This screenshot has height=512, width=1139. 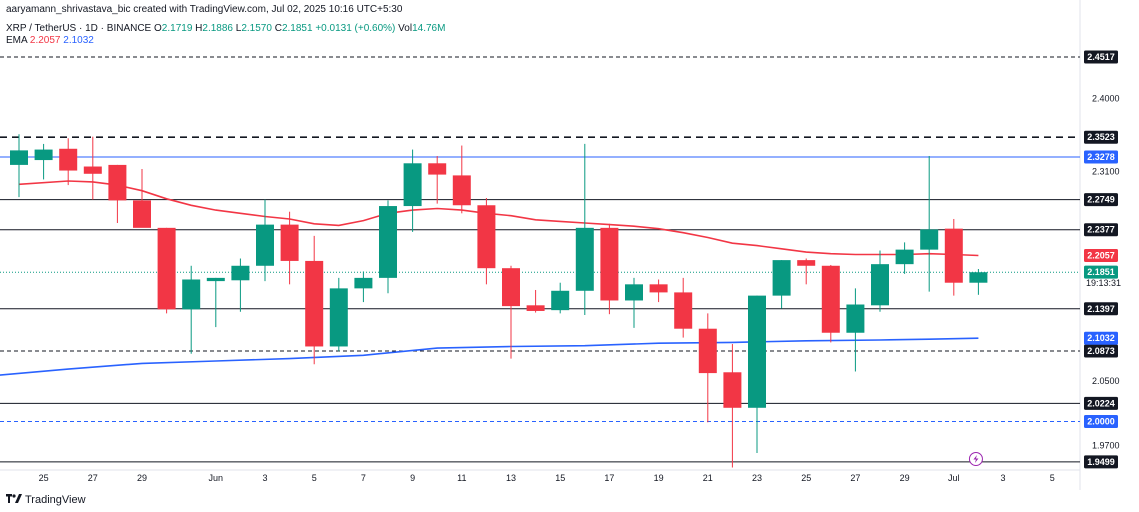 I want to click on level-tag-label: 2.3278, so click(x=1101, y=157).